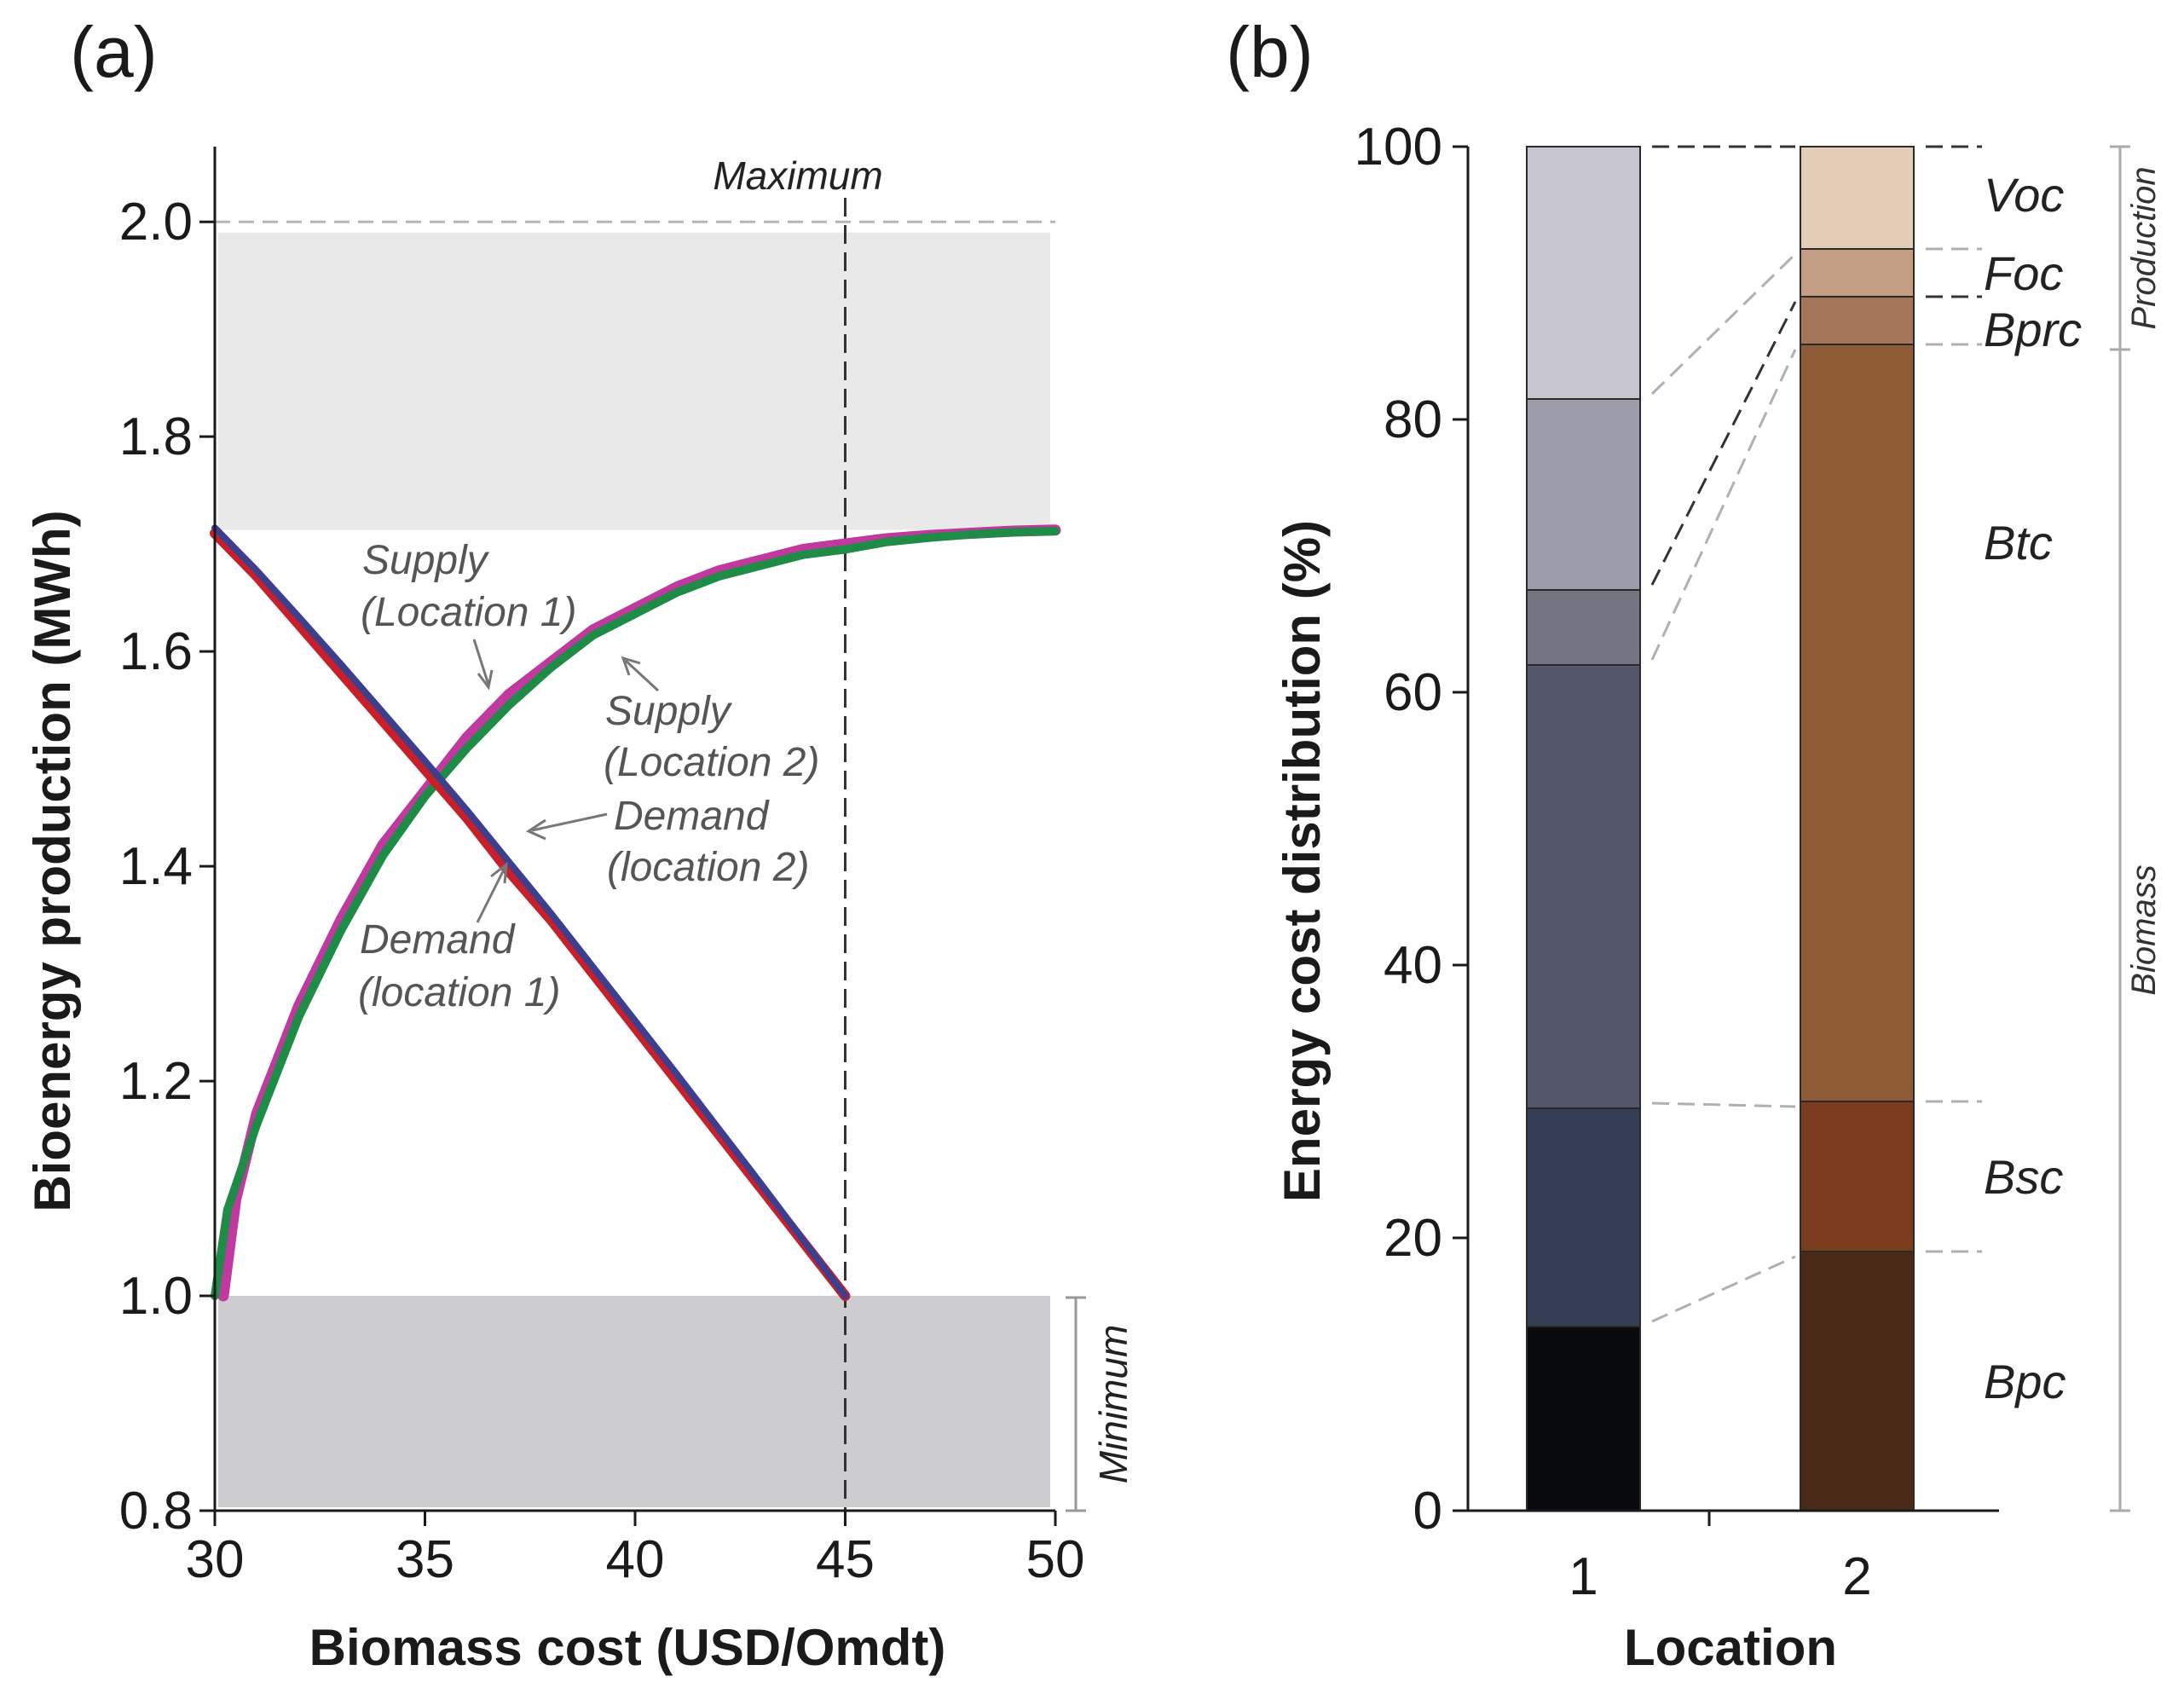 Image resolution: width=2184 pixels, height=1688 pixels. Describe the element at coordinates (1583, 1576) in the screenshot. I see `x-tick-label: 1` at that location.